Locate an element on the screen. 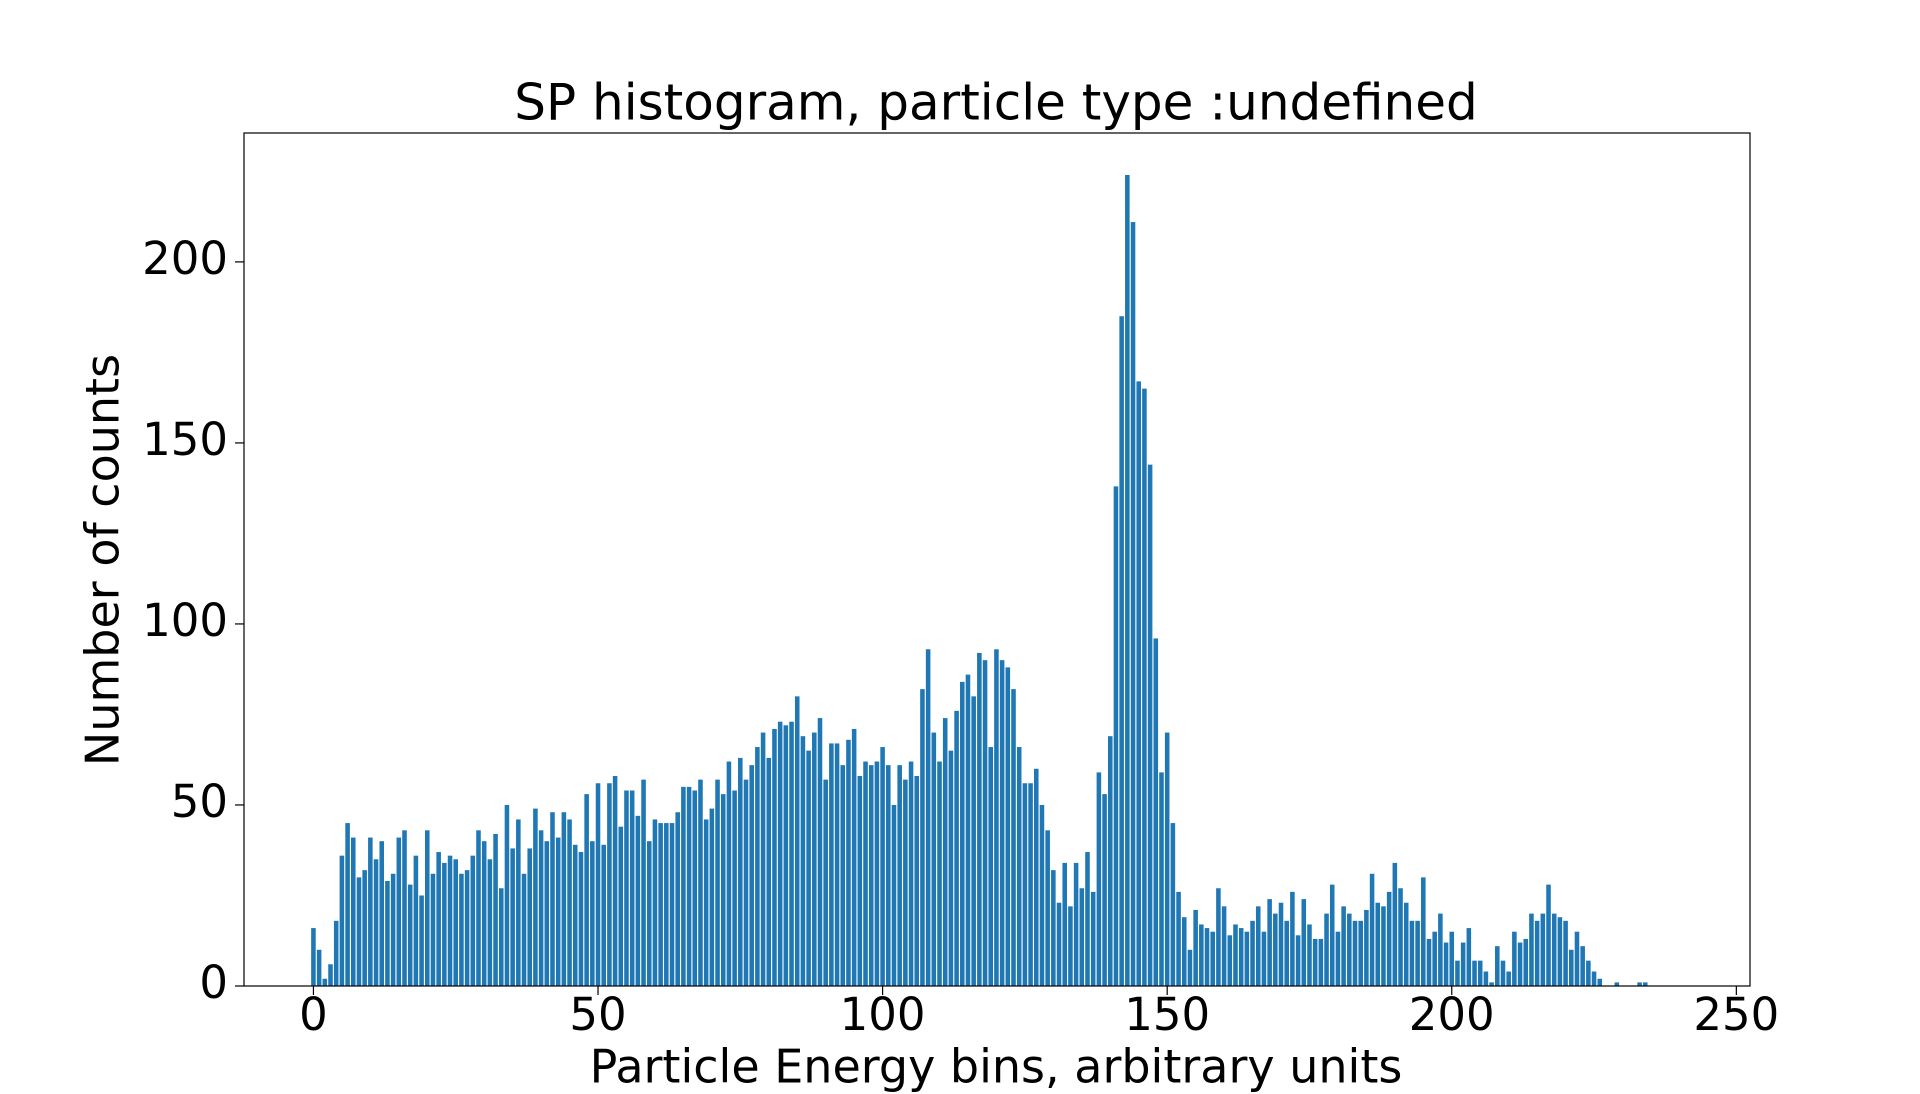  y-tick-label: 200 is located at coordinates (185, 258).